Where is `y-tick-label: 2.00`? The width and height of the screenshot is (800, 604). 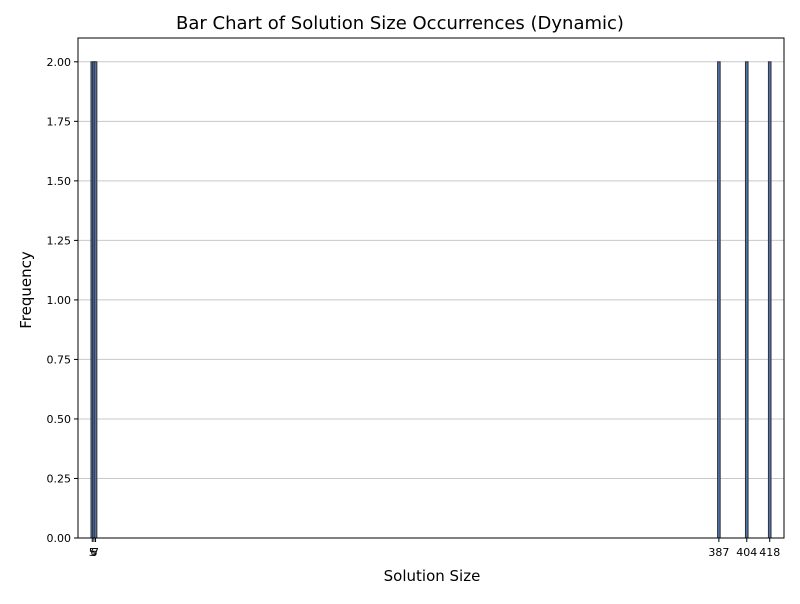 y-tick-label: 2.00 is located at coordinates (59, 62).